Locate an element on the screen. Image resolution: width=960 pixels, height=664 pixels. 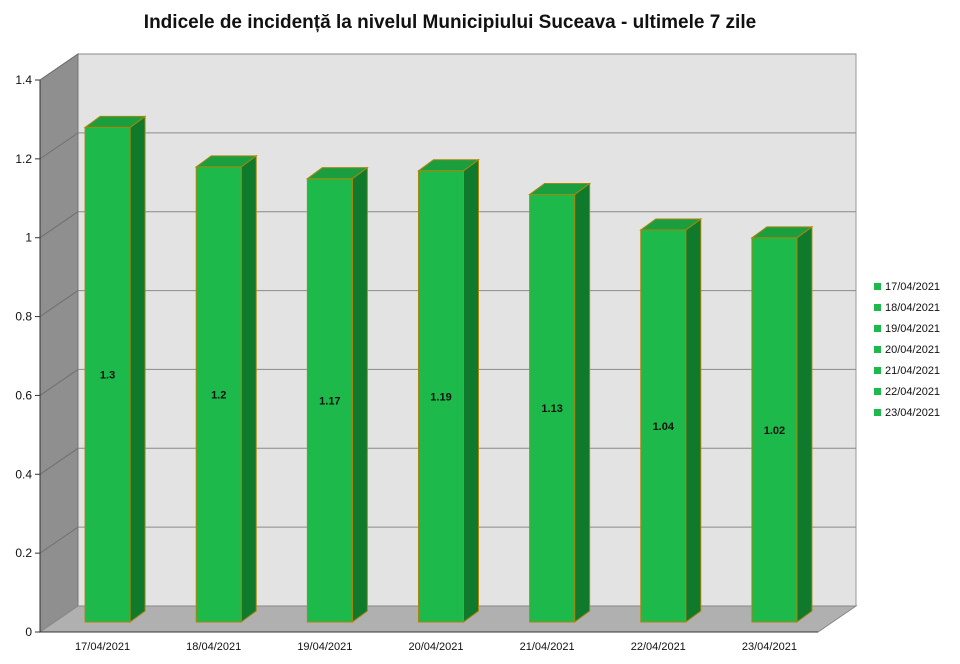
legend-item: 20/04/2021 is located at coordinates (907, 349).